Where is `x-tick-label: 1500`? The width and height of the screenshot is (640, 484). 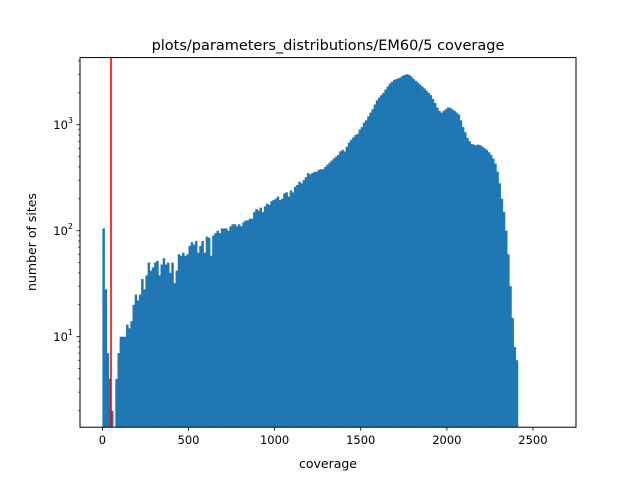 x-tick-label: 1500 is located at coordinates (360, 440).